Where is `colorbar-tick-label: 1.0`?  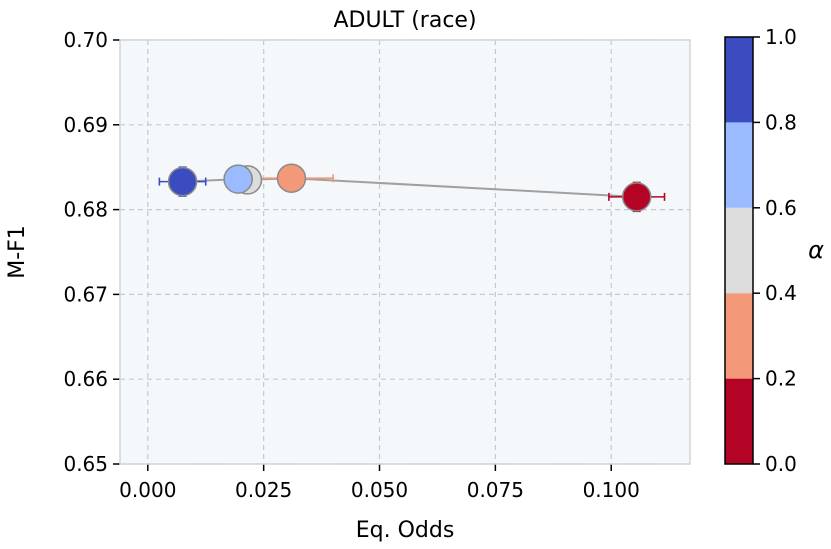 colorbar-tick-label: 1.0 is located at coordinates (781, 37).